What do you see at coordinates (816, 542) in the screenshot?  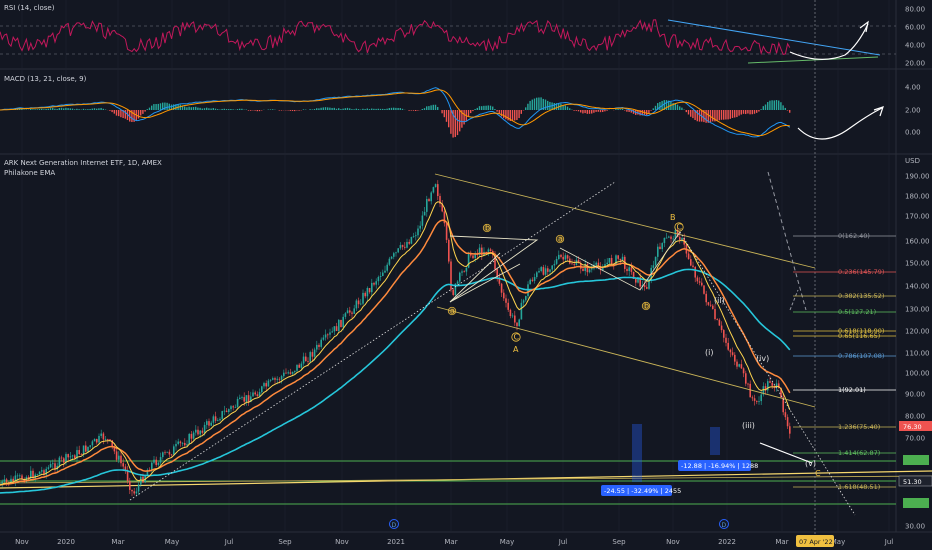 I see `date-cursor-label: 07 Apr '22` at bounding box center [816, 542].